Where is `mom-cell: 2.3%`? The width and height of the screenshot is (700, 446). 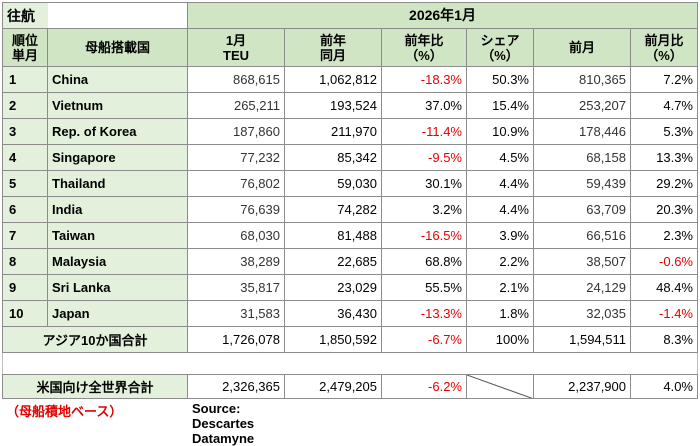
mom-cell: 2.3% is located at coordinates (664, 235).